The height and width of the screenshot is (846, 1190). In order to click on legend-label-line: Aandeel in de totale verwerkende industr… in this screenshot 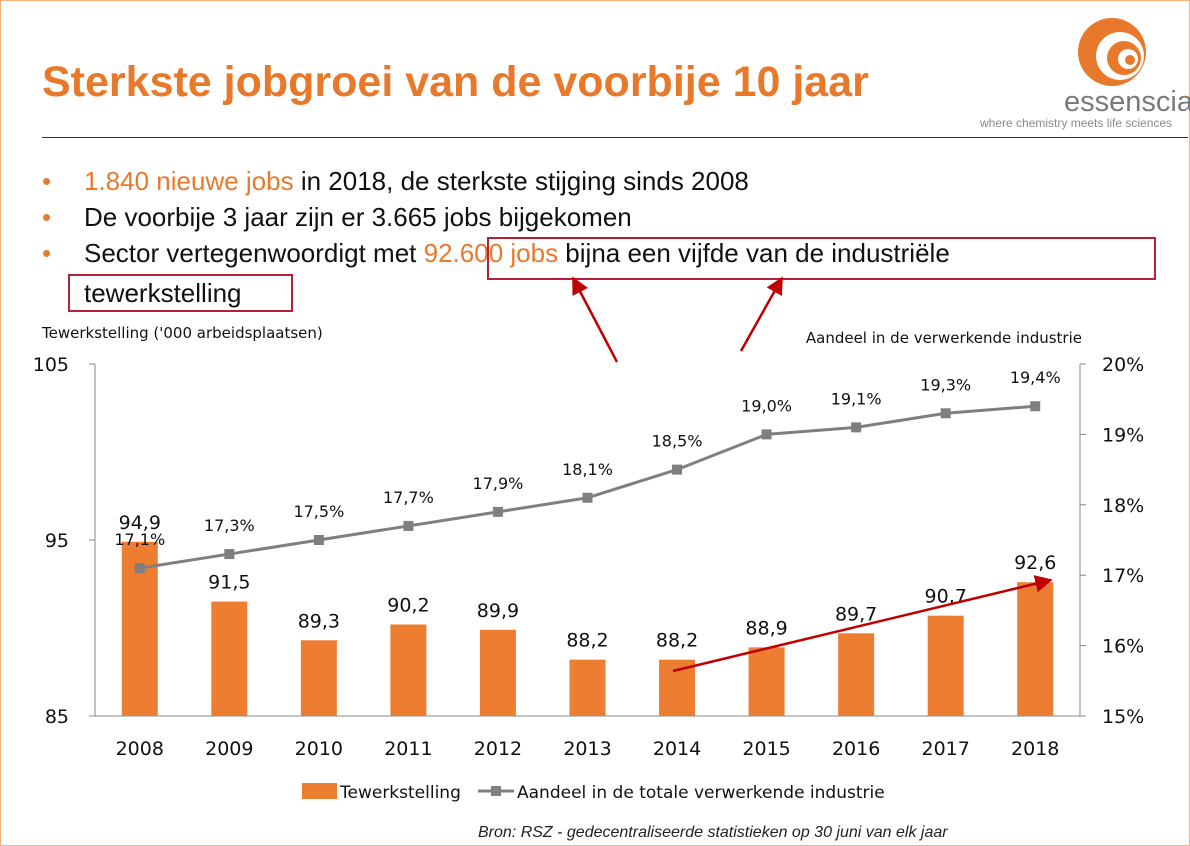, I will do `click(701, 793)`.